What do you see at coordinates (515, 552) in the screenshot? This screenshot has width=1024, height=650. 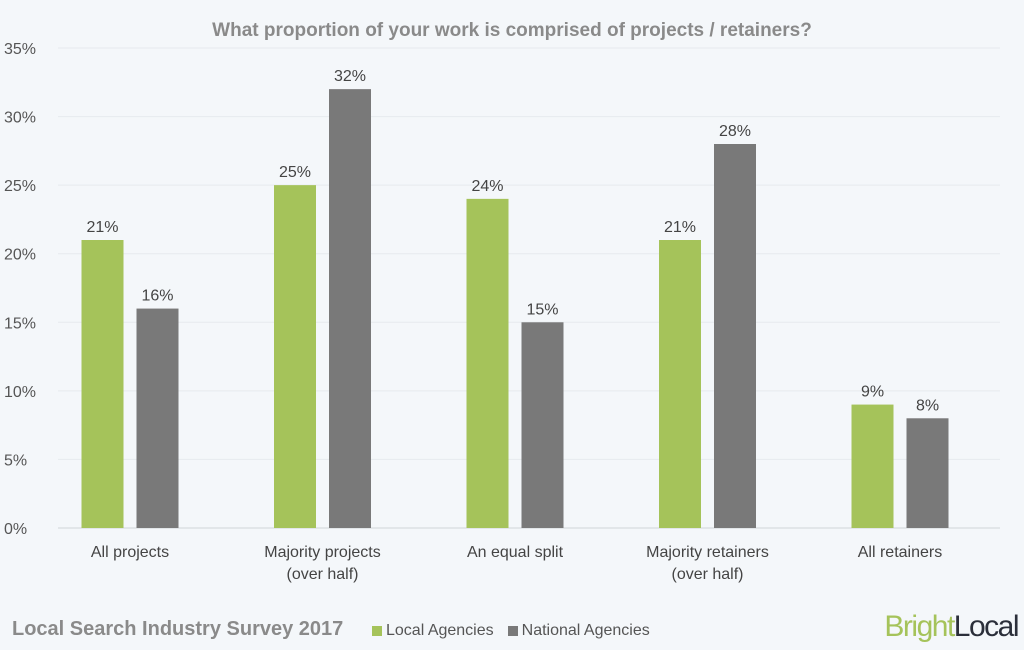 I see `x-tick-label: An equal split` at bounding box center [515, 552].